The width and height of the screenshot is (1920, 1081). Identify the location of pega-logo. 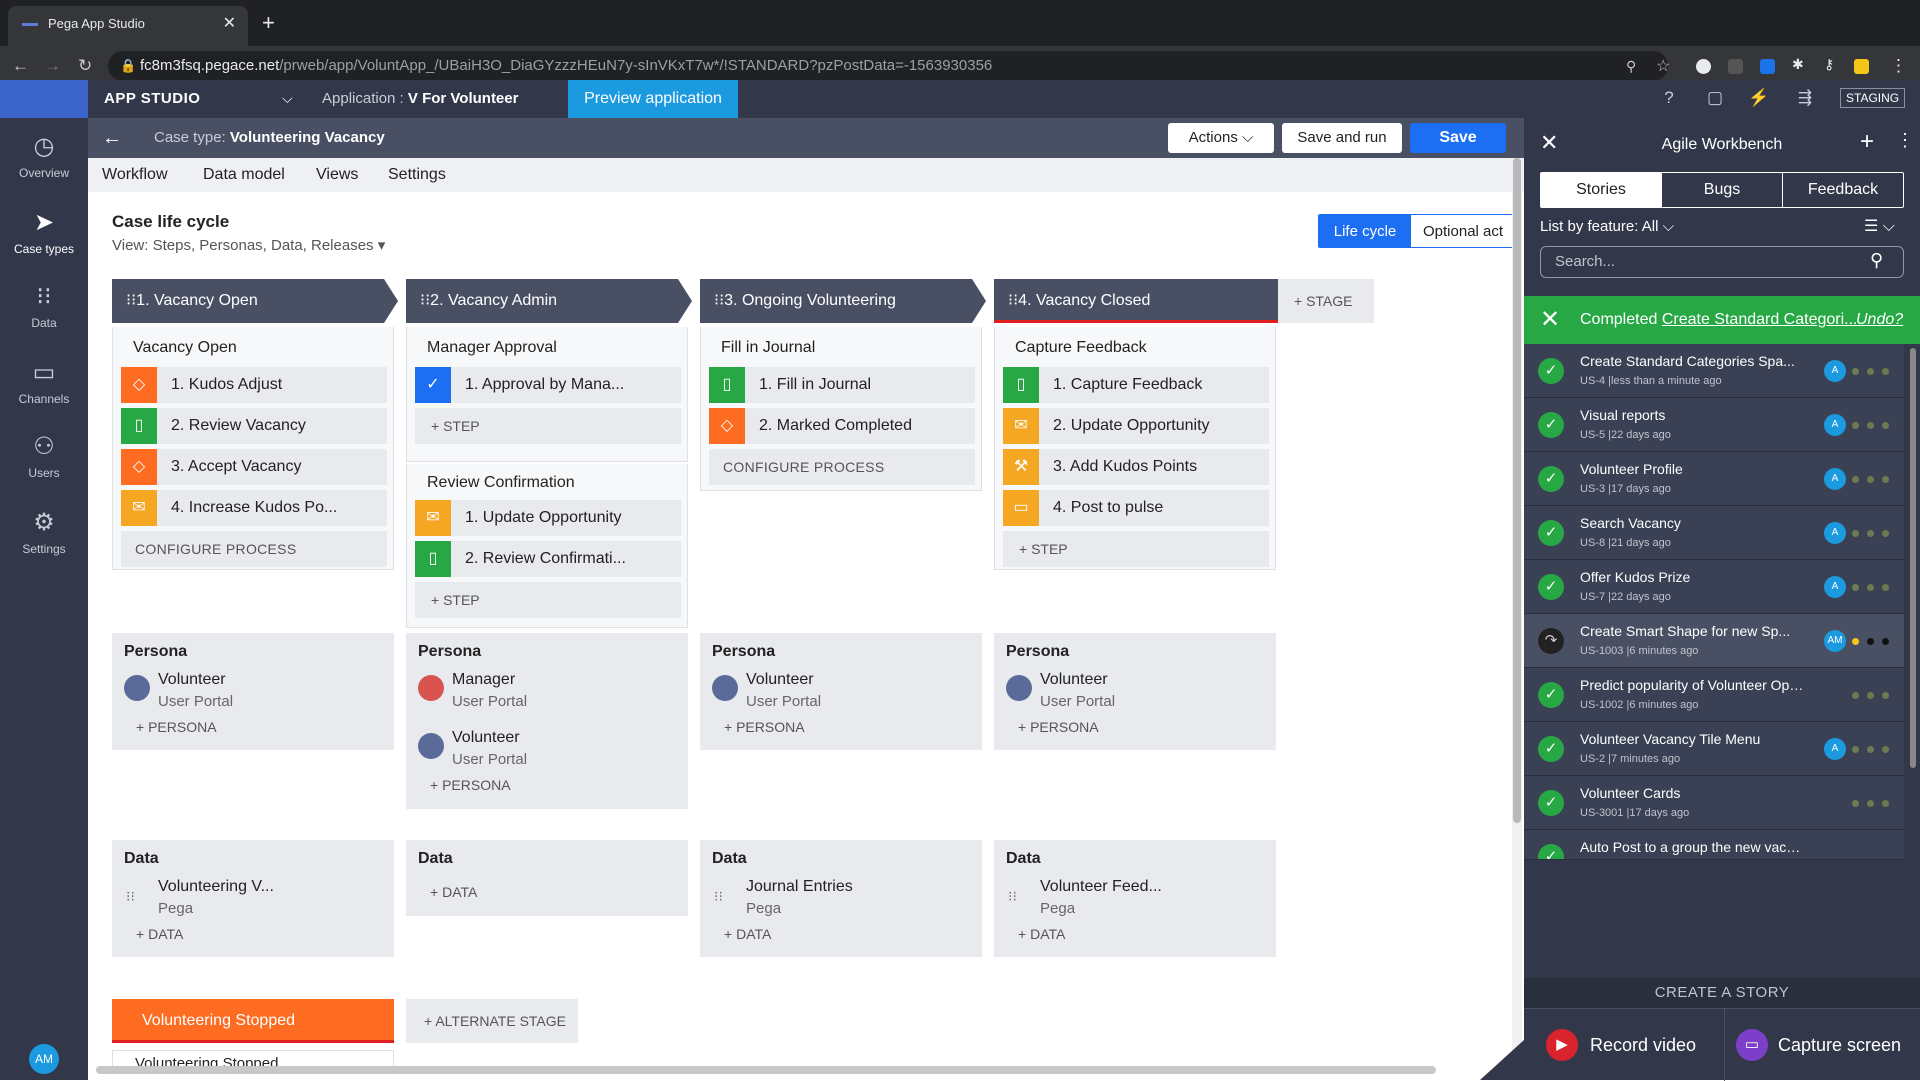
(44, 99).